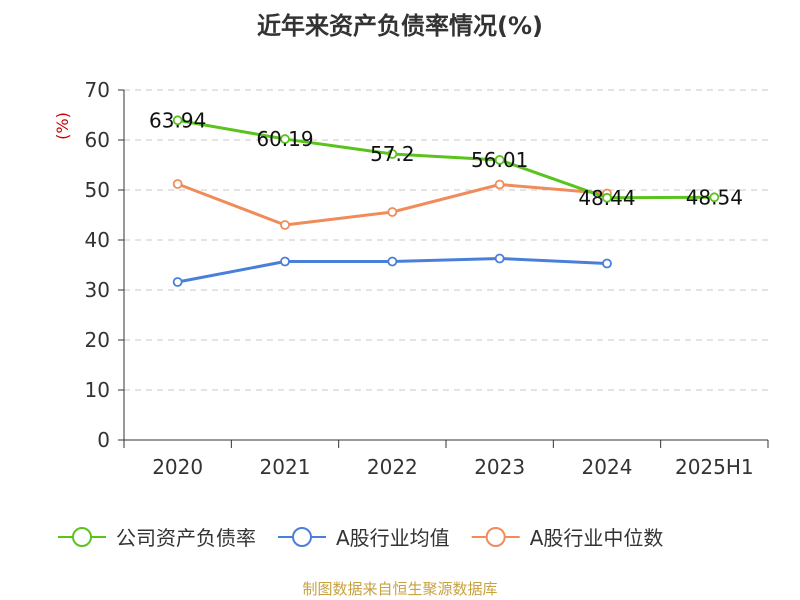  What do you see at coordinates (97, 140) in the screenshot?
I see `y-tick-label: 60` at bounding box center [97, 140].